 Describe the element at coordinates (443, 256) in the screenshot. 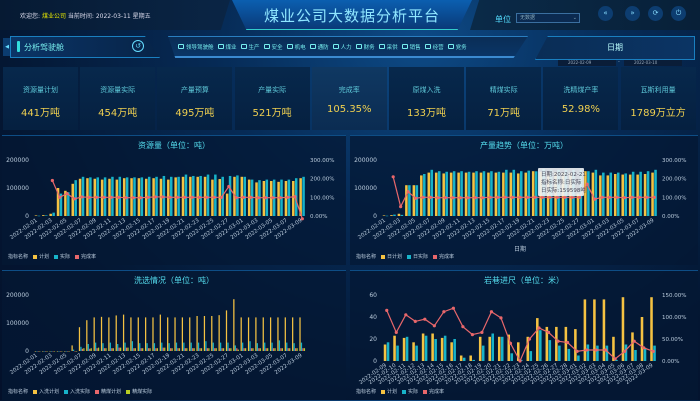

I see `legend-item: 完成率` at that location.